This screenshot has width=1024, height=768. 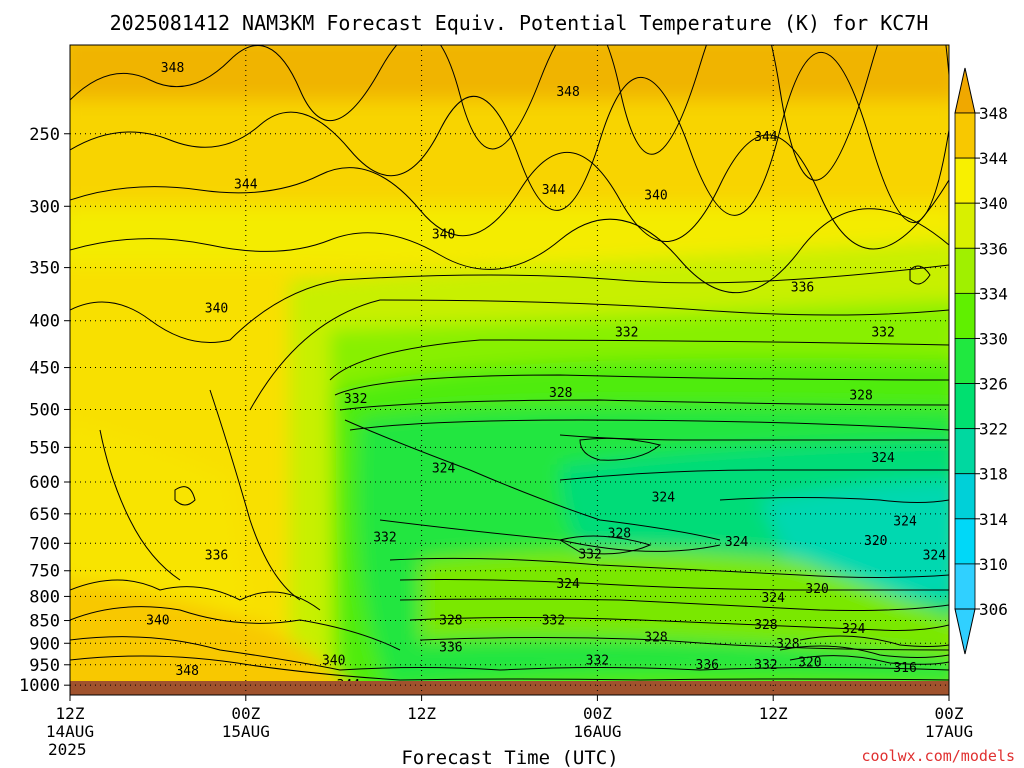 I want to click on y-tick-label: 950, so click(x=44, y=666).